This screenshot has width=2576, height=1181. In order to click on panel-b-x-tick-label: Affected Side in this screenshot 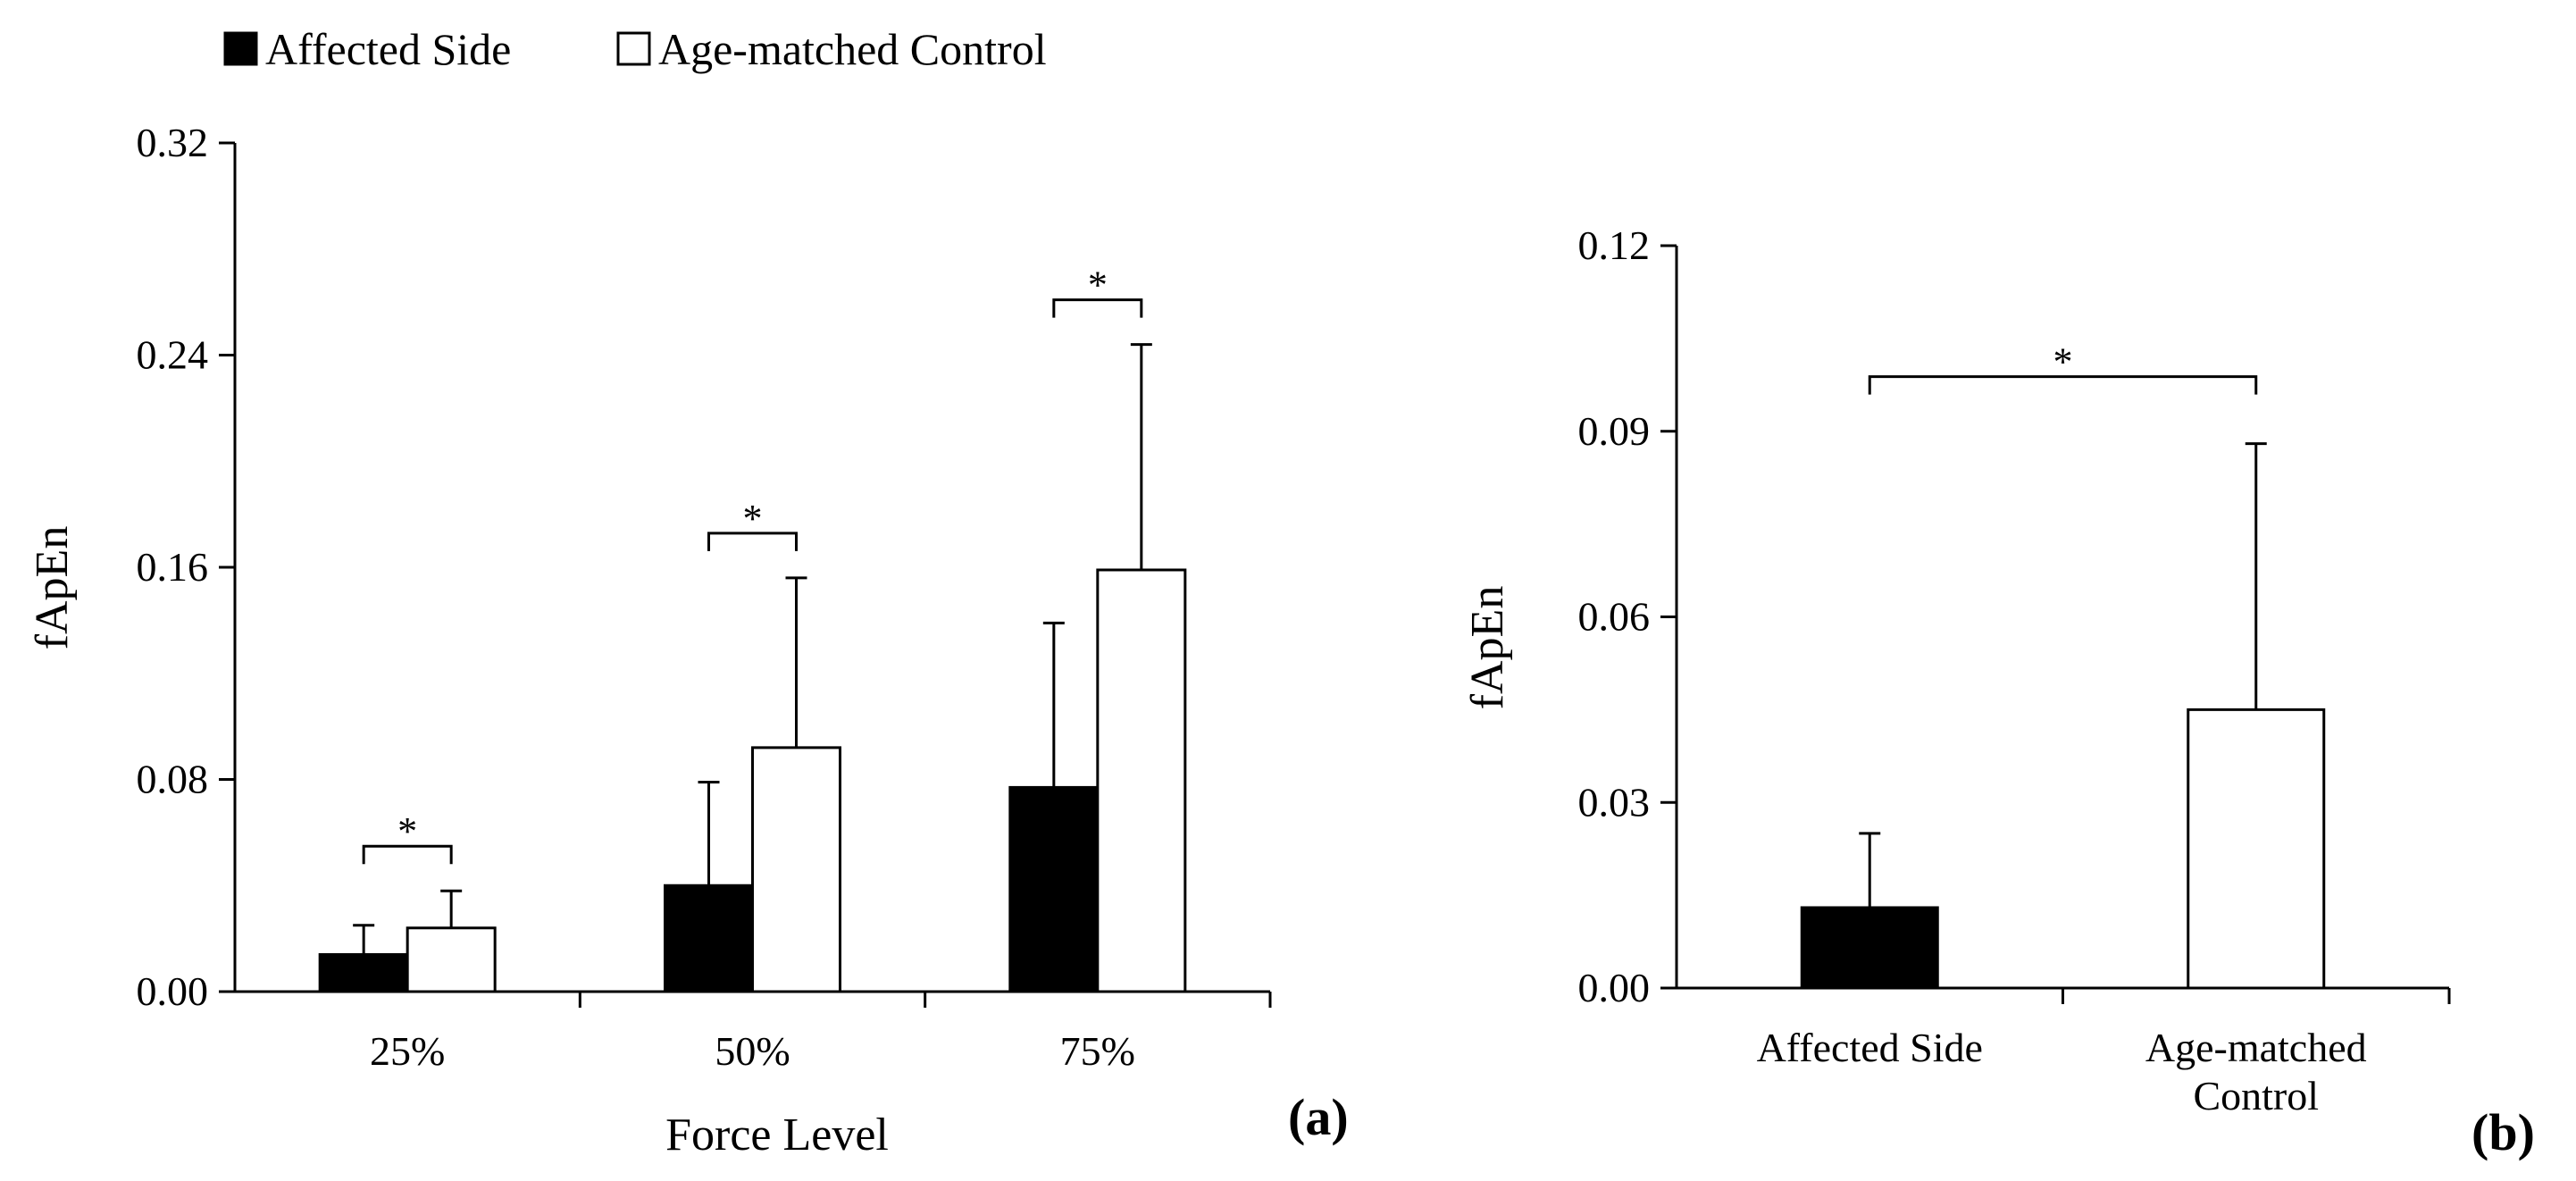, I will do `click(1870, 1047)`.